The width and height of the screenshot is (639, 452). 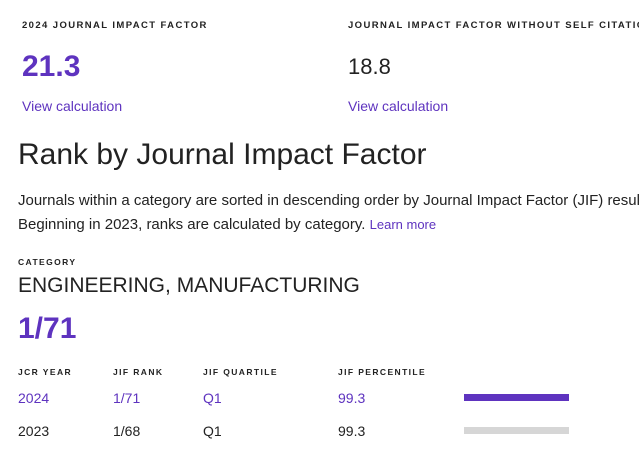 I want to click on table-cell: 2023, so click(x=34, y=431).